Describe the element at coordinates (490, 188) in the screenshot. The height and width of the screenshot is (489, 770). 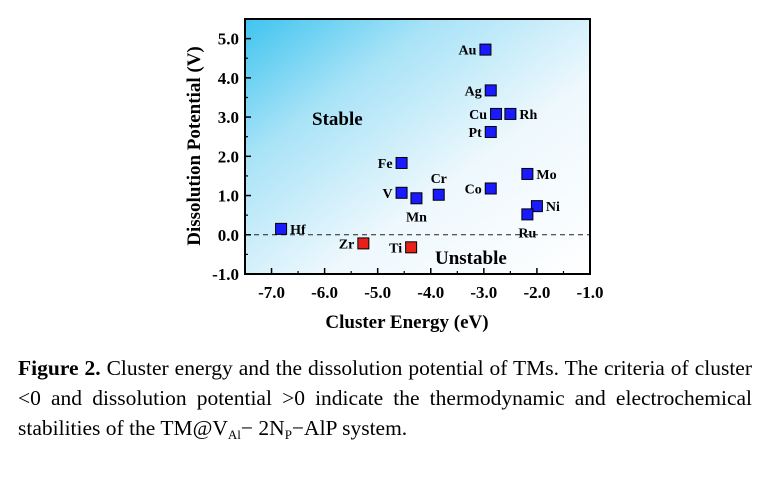
I see `data-point-co` at that location.